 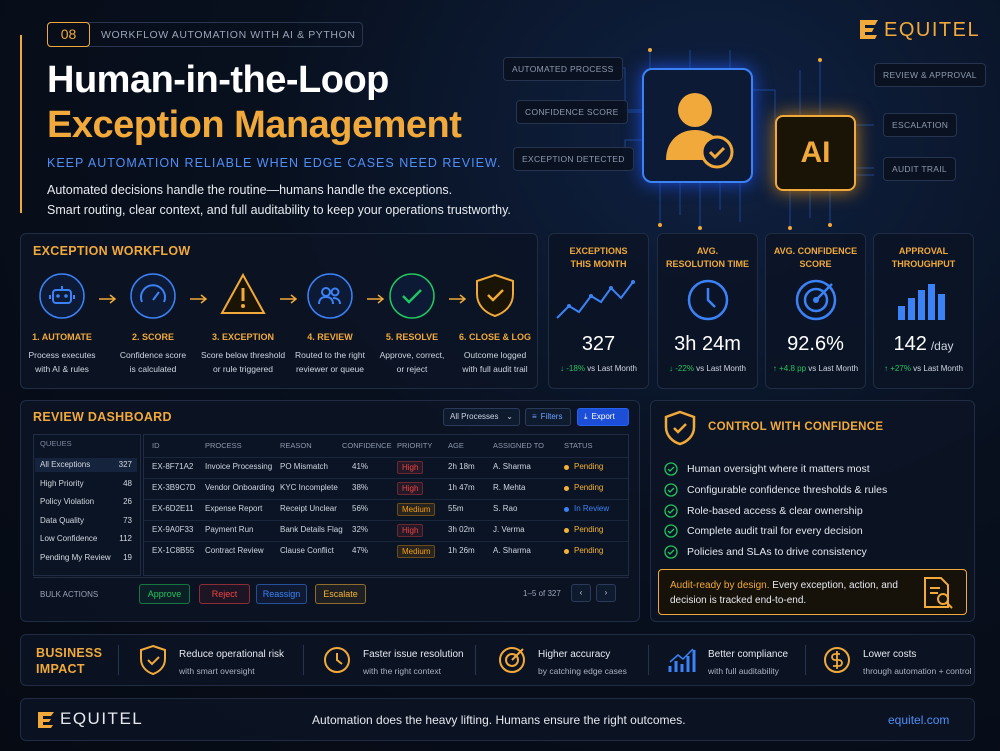 What do you see at coordinates (495, 355) in the screenshot?
I see `step-desc: Outcome logged` at bounding box center [495, 355].